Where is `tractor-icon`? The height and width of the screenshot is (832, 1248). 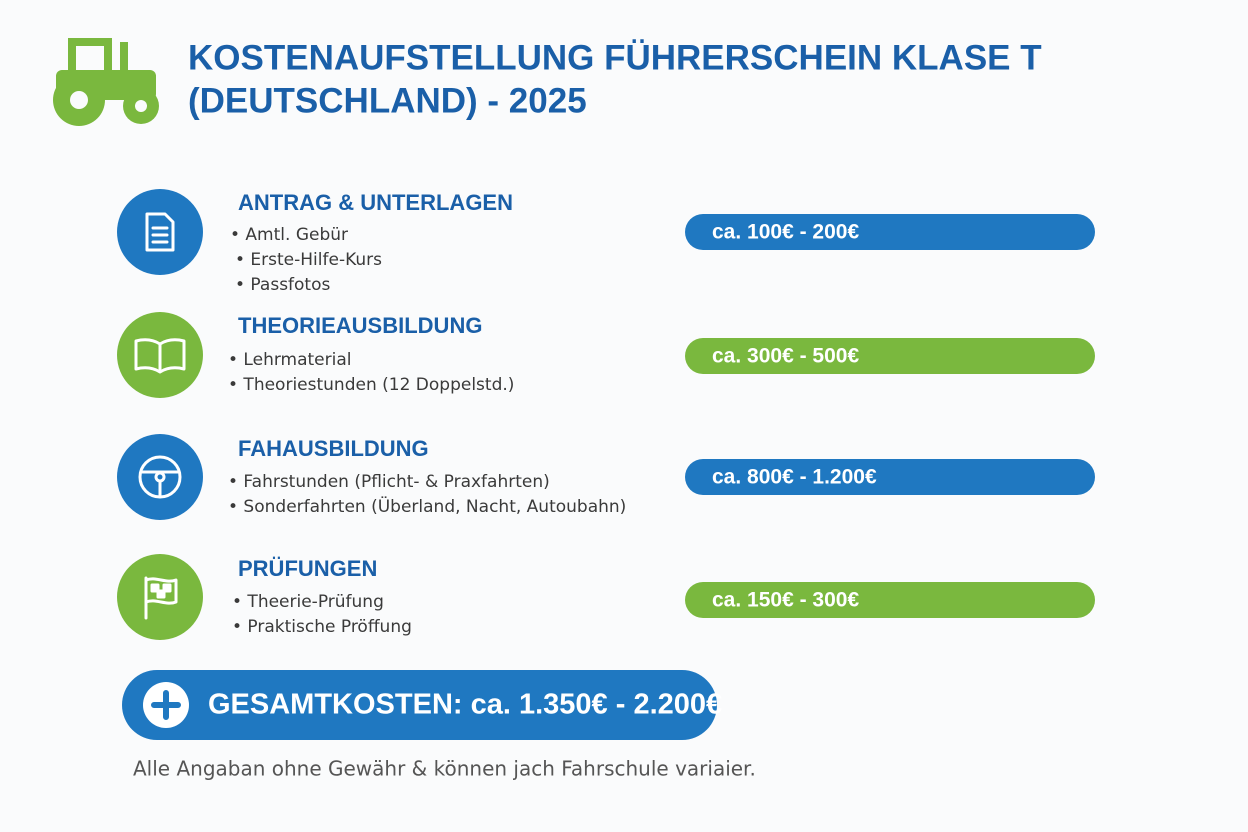
tractor-icon is located at coordinates (106, 82).